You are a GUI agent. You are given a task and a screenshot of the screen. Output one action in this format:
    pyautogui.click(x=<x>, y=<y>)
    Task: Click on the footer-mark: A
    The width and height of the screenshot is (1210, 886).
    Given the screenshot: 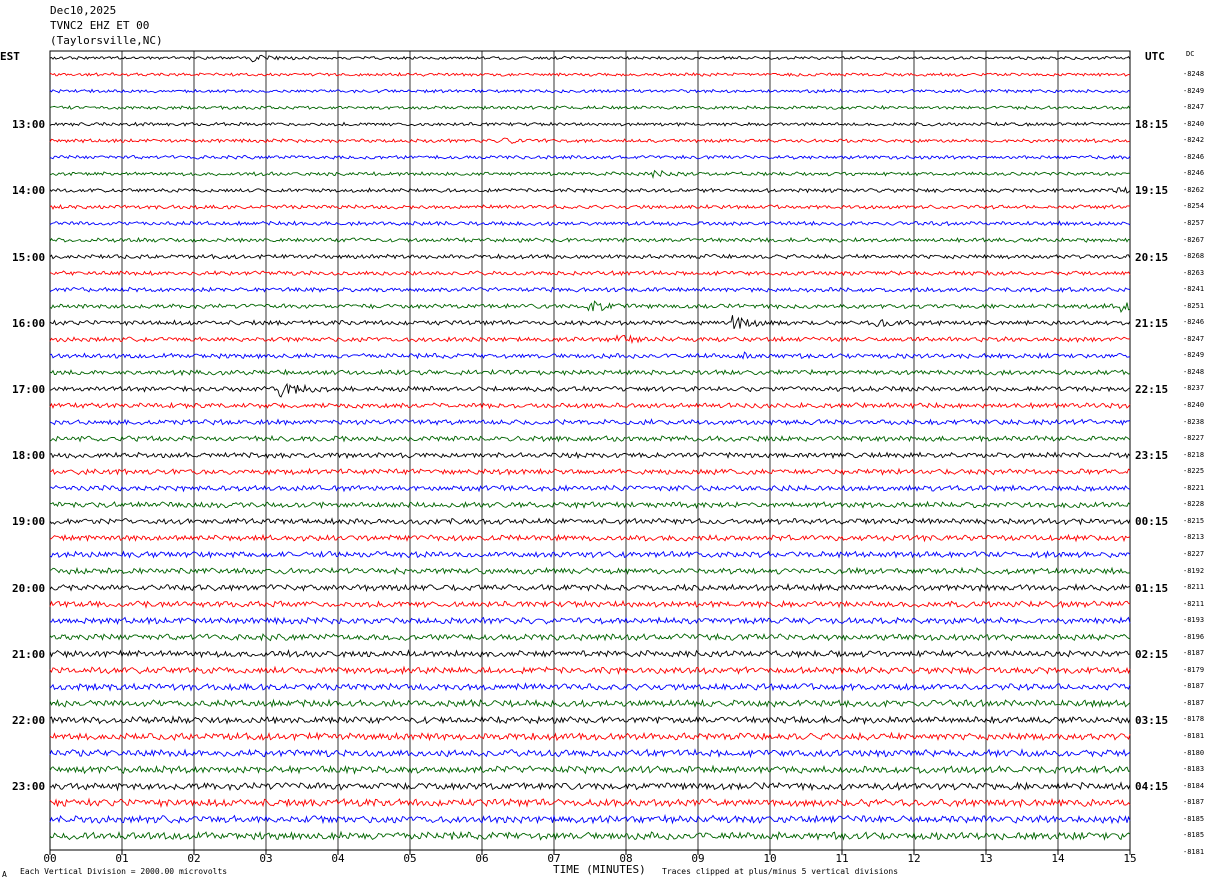 What is the action you would take?
    pyautogui.click(x=4, y=874)
    